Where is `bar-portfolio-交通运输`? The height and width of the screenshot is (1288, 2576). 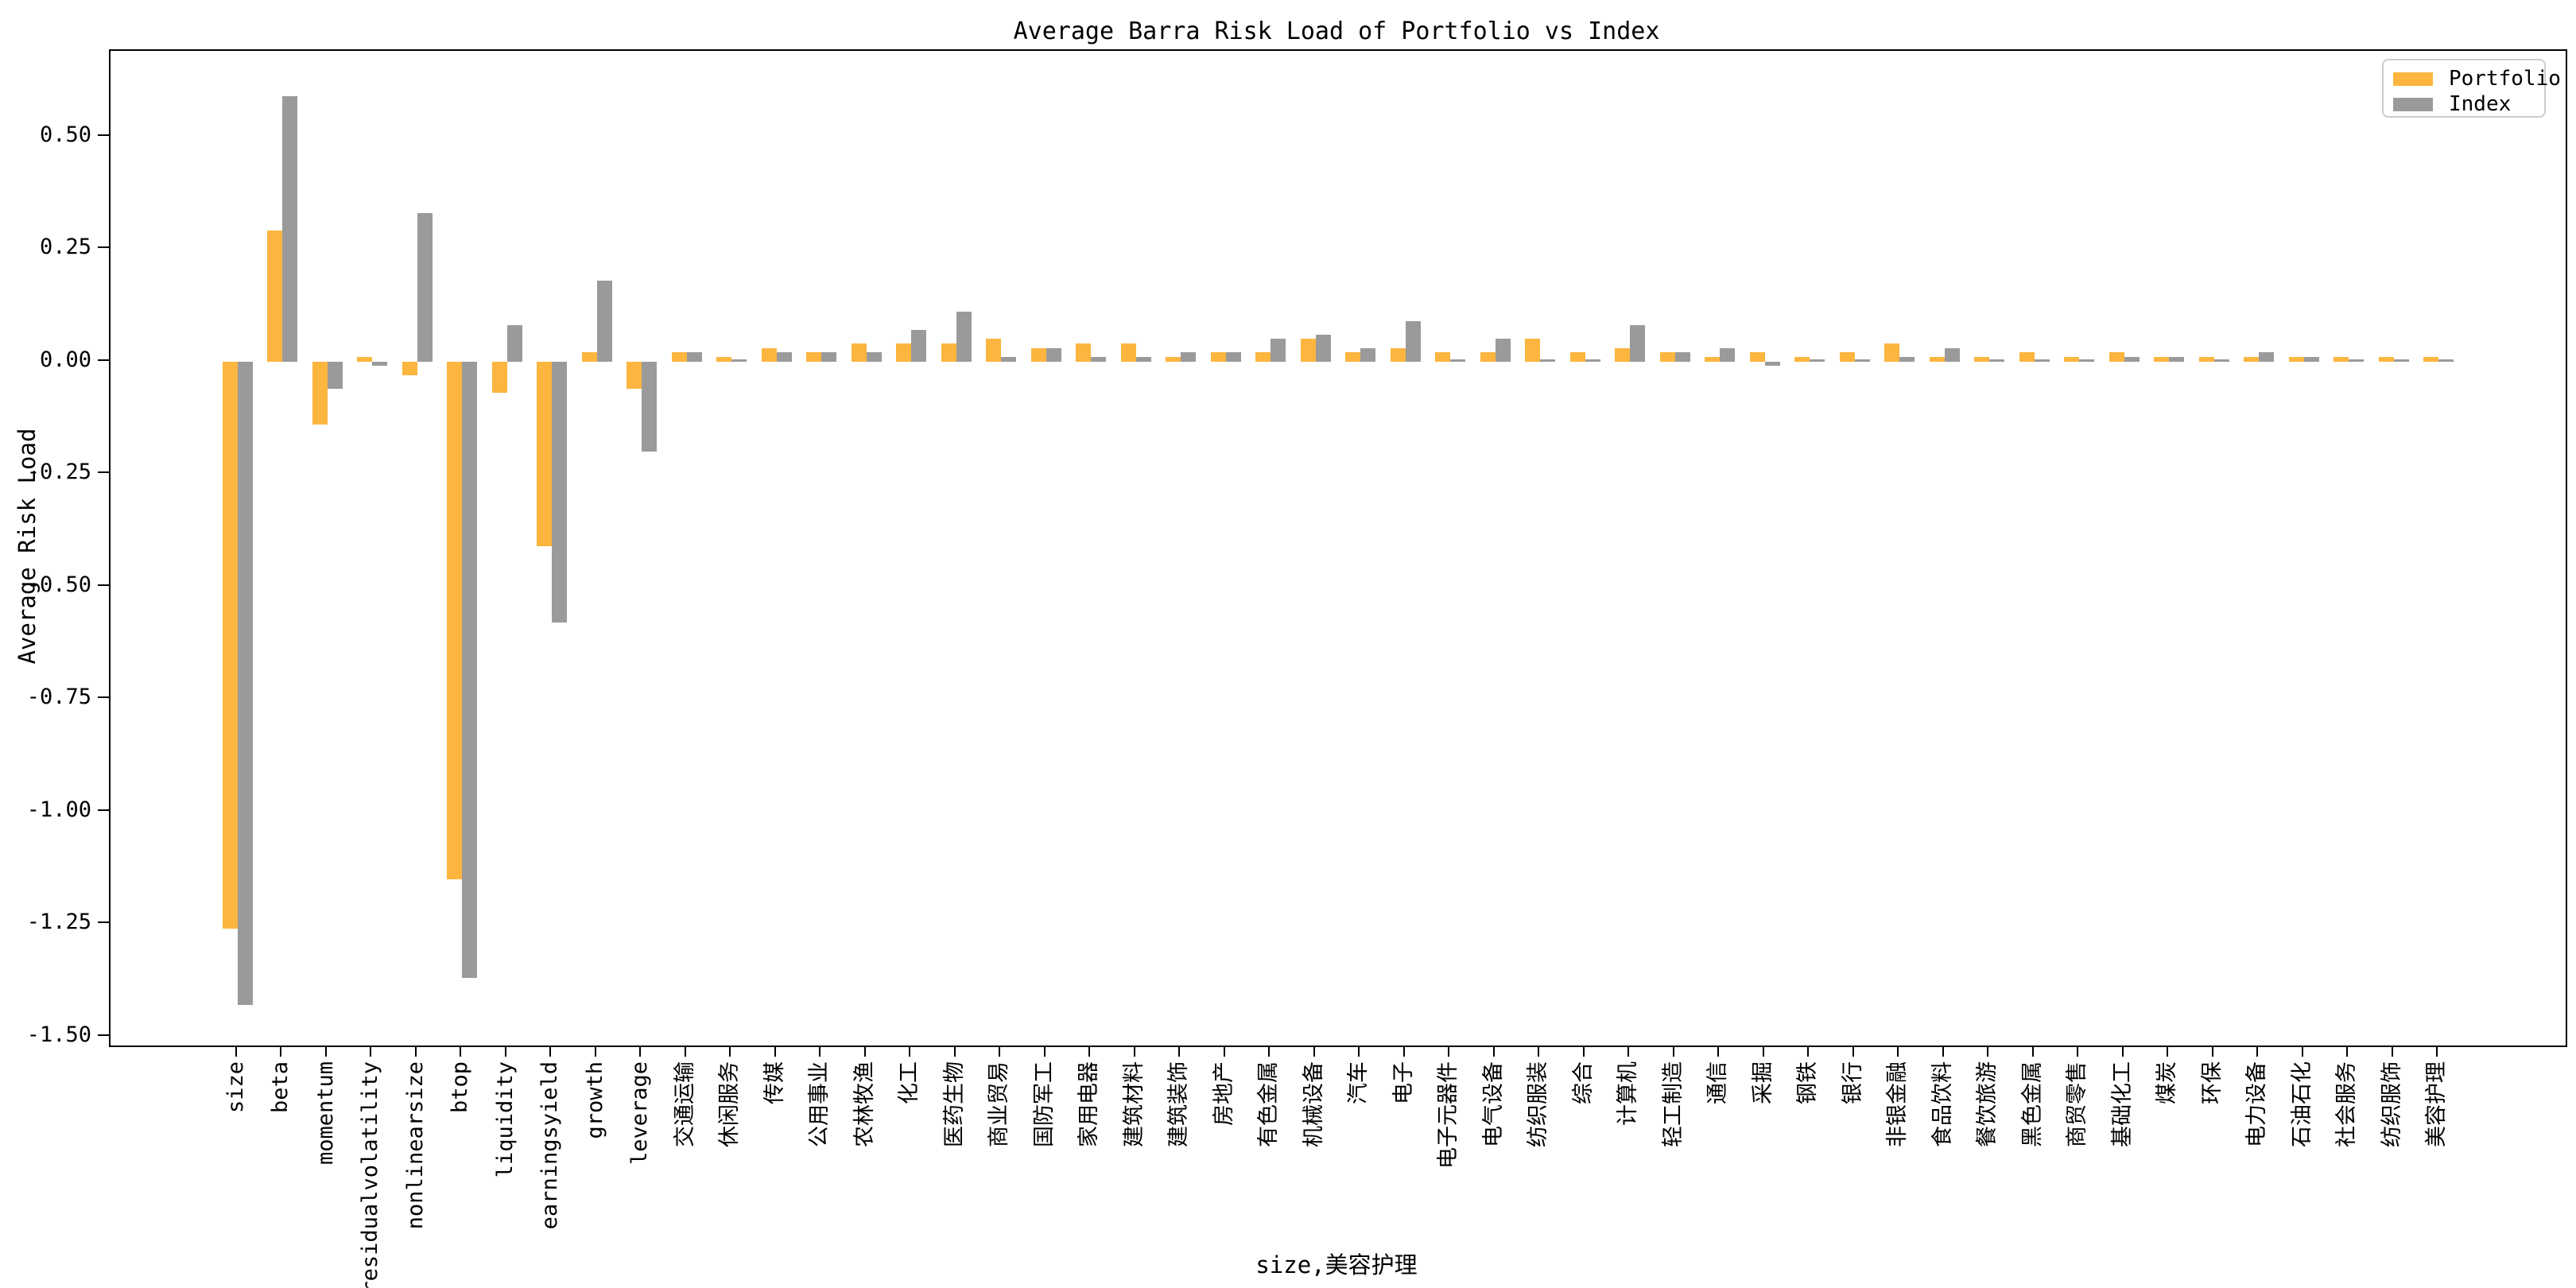
bar-portfolio-交通运输 is located at coordinates (679, 357).